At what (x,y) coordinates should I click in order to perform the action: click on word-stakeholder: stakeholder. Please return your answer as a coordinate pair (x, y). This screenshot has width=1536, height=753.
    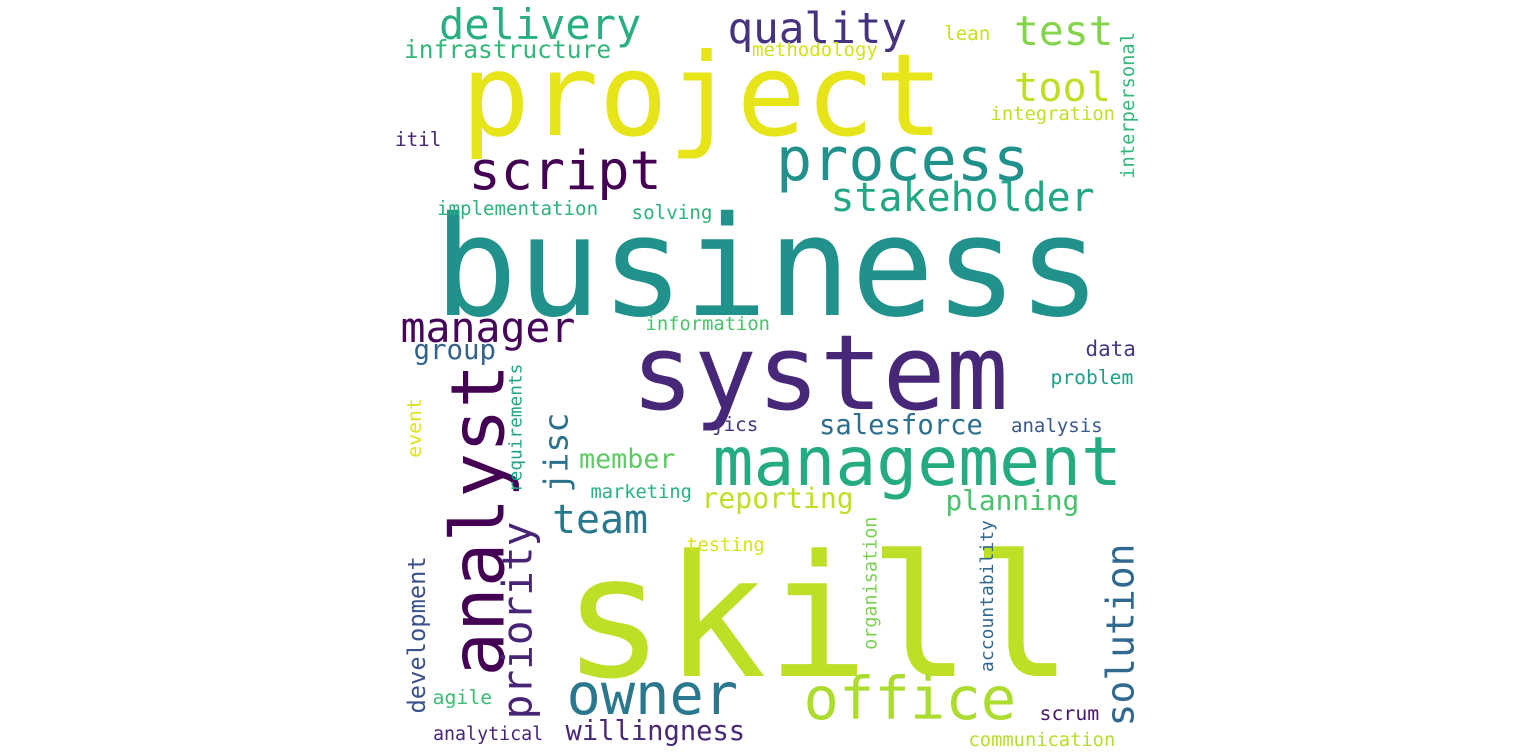
    Looking at the image, I should click on (962, 198).